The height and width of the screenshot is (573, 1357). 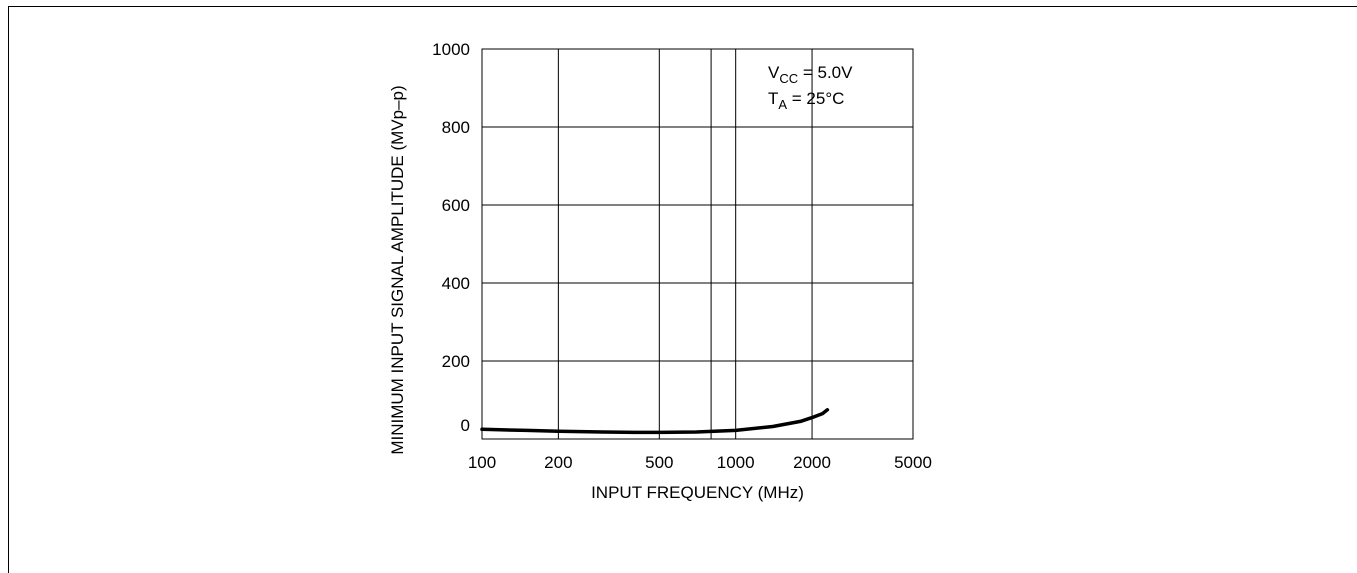 What do you see at coordinates (782, 104) in the screenshot?
I see `annotation-ta-sub: A` at bounding box center [782, 104].